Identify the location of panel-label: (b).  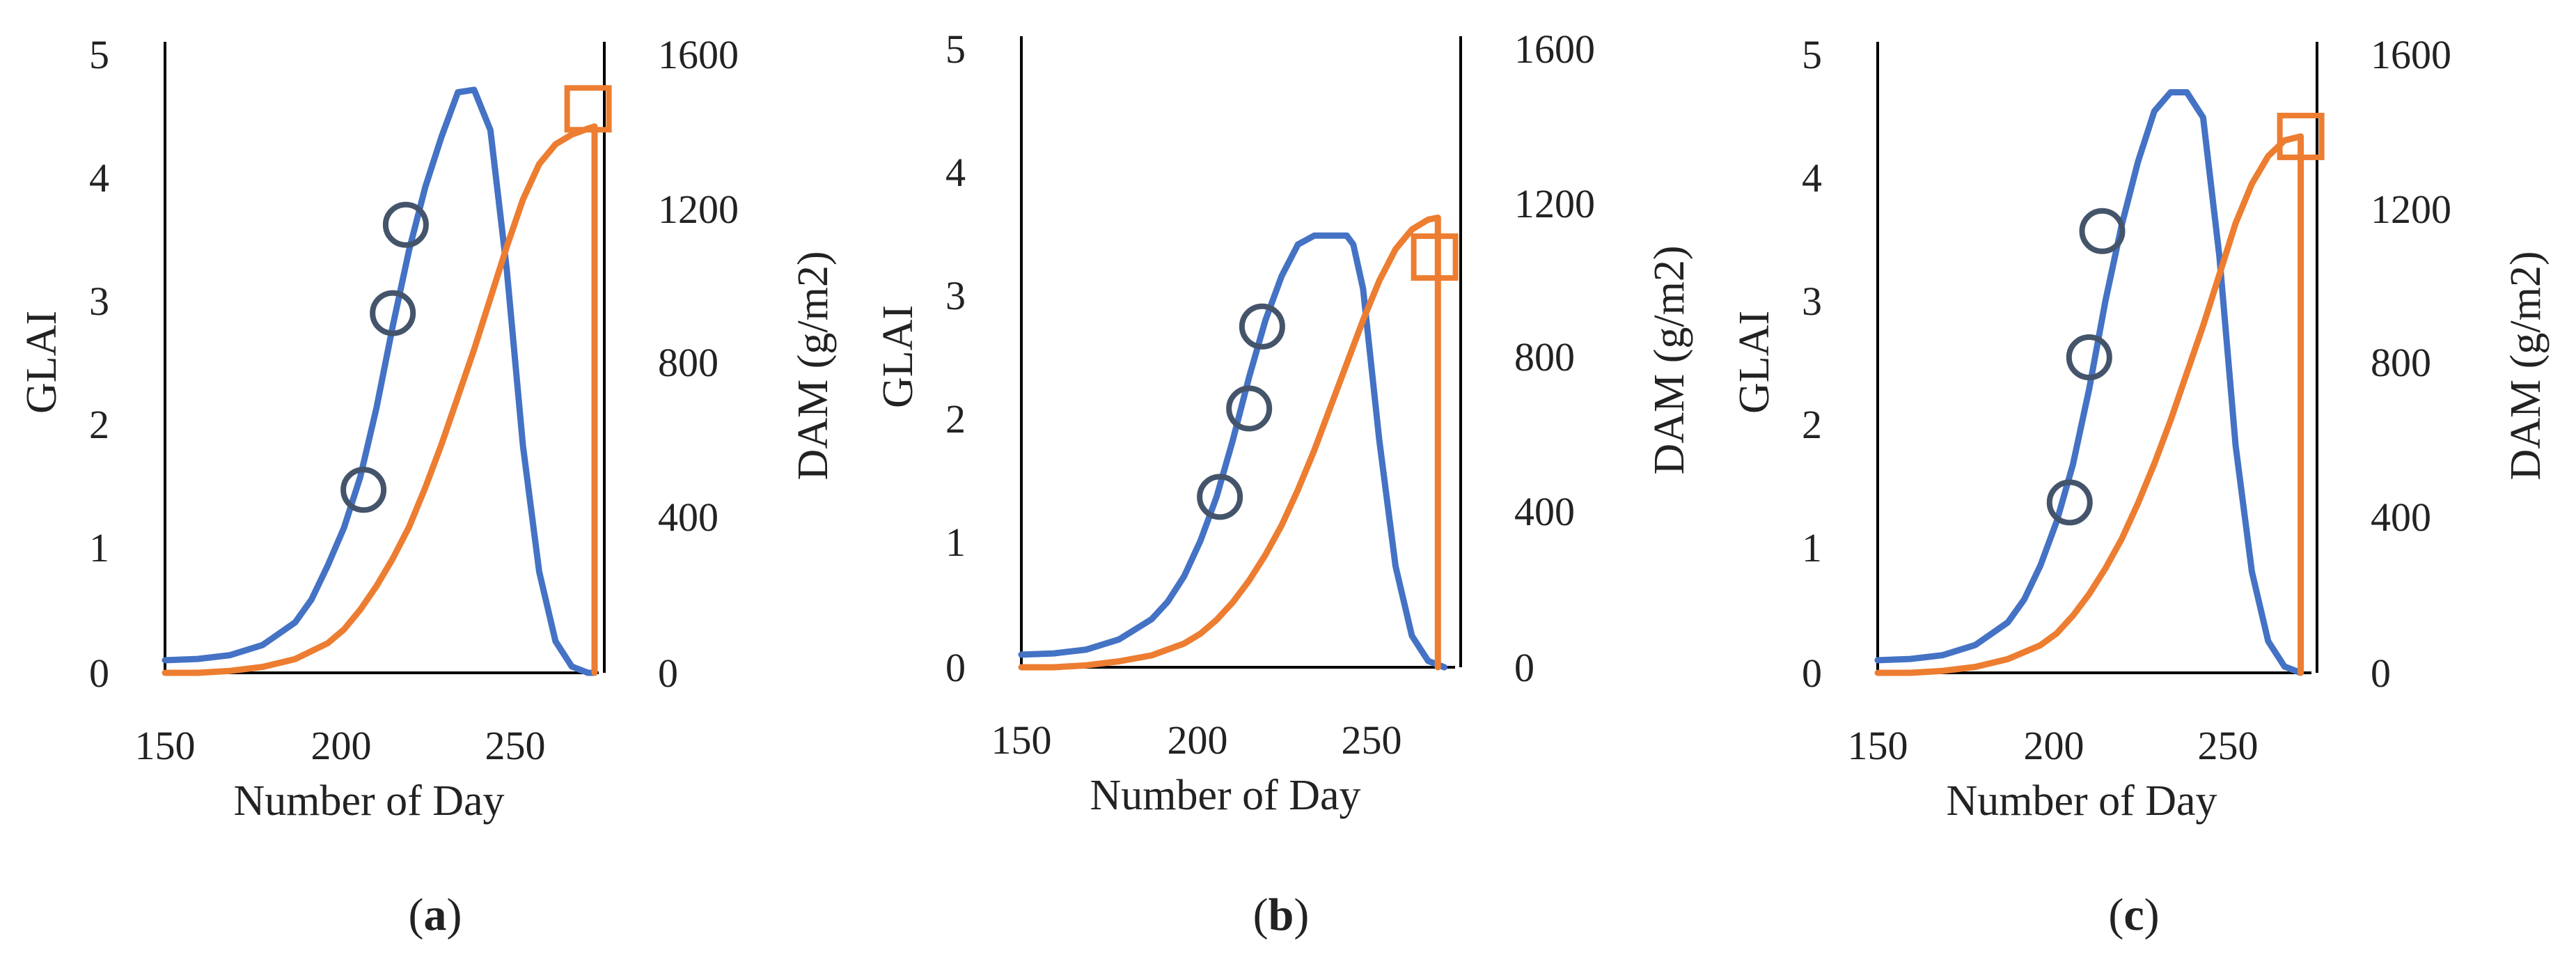
(1281, 914).